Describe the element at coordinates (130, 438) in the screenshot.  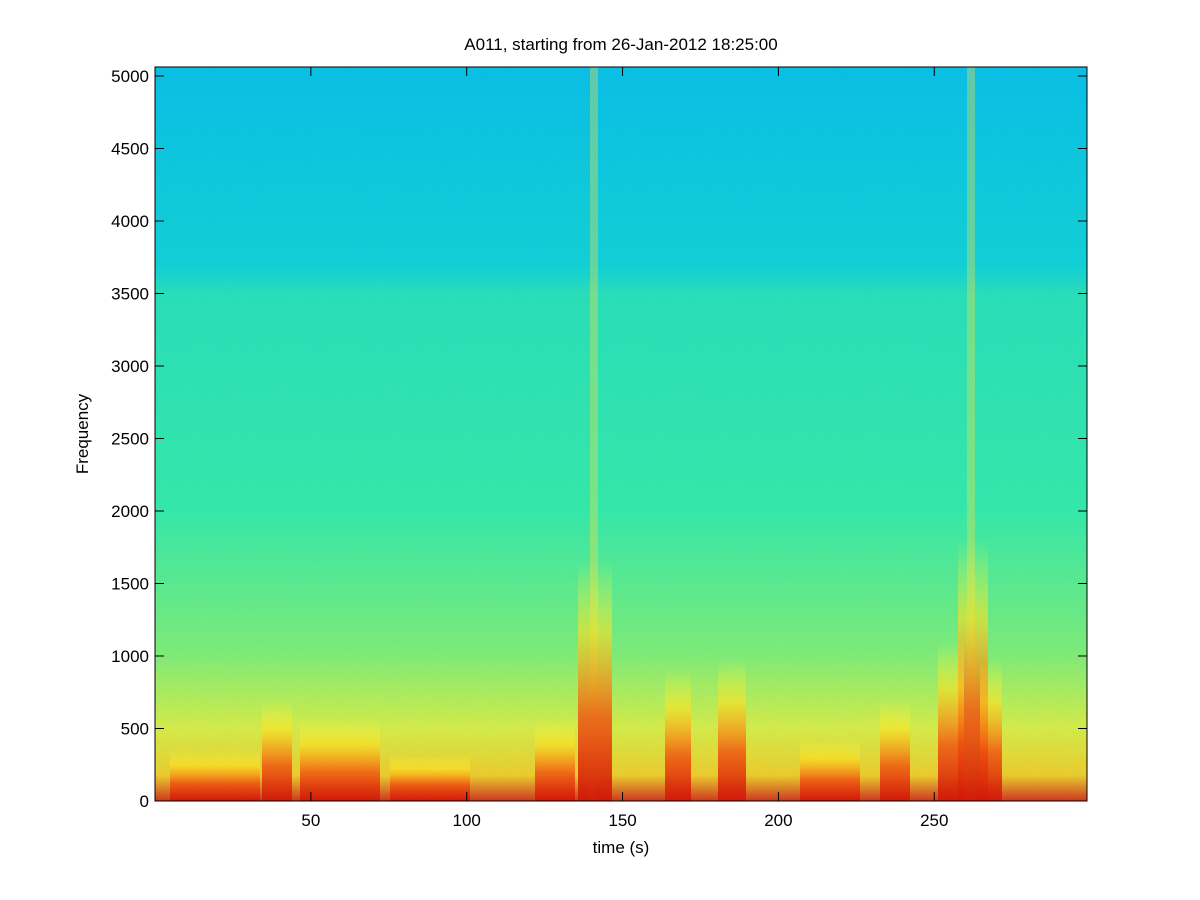
I see `y-tick-label: 2500` at that location.